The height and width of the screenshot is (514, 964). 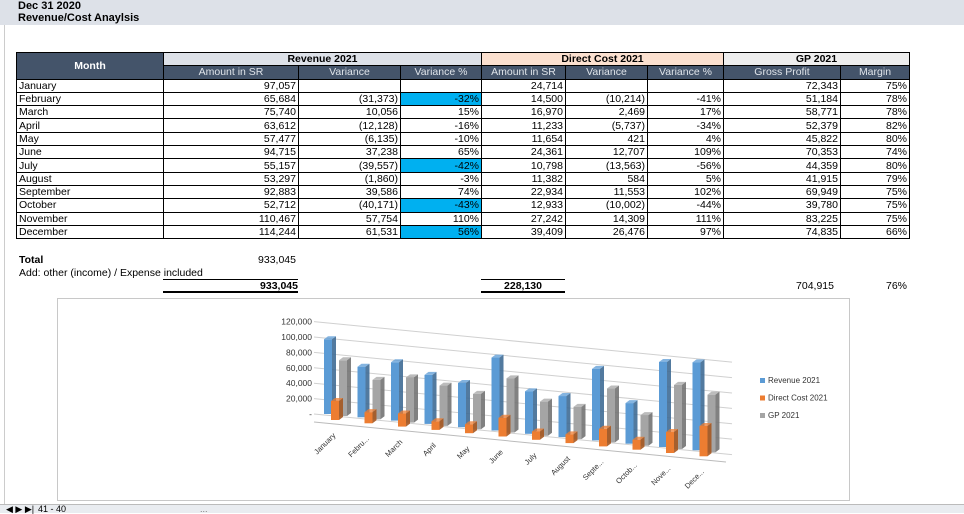 I want to click on value-cell: 72,343, so click(x=782, y=85).